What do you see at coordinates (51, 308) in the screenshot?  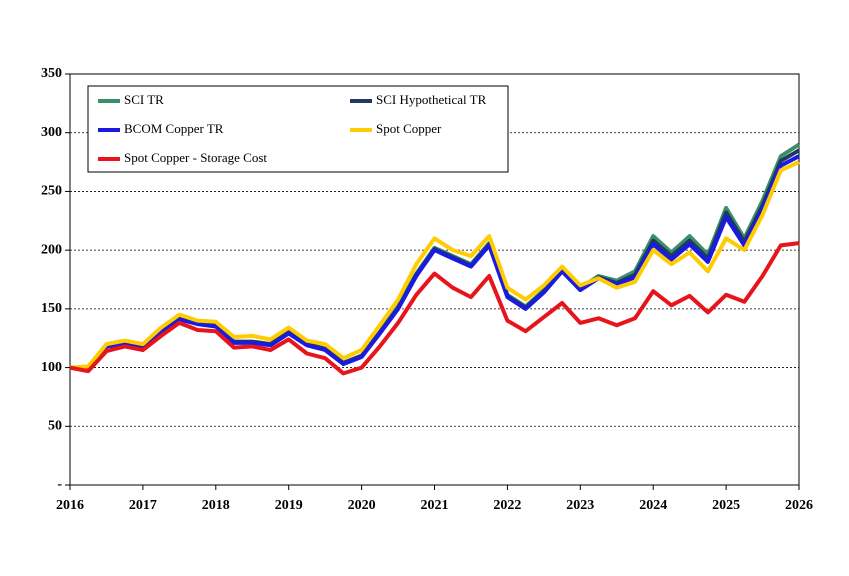 I see `y-tick-label: 150` at bounding box center [51, 308].